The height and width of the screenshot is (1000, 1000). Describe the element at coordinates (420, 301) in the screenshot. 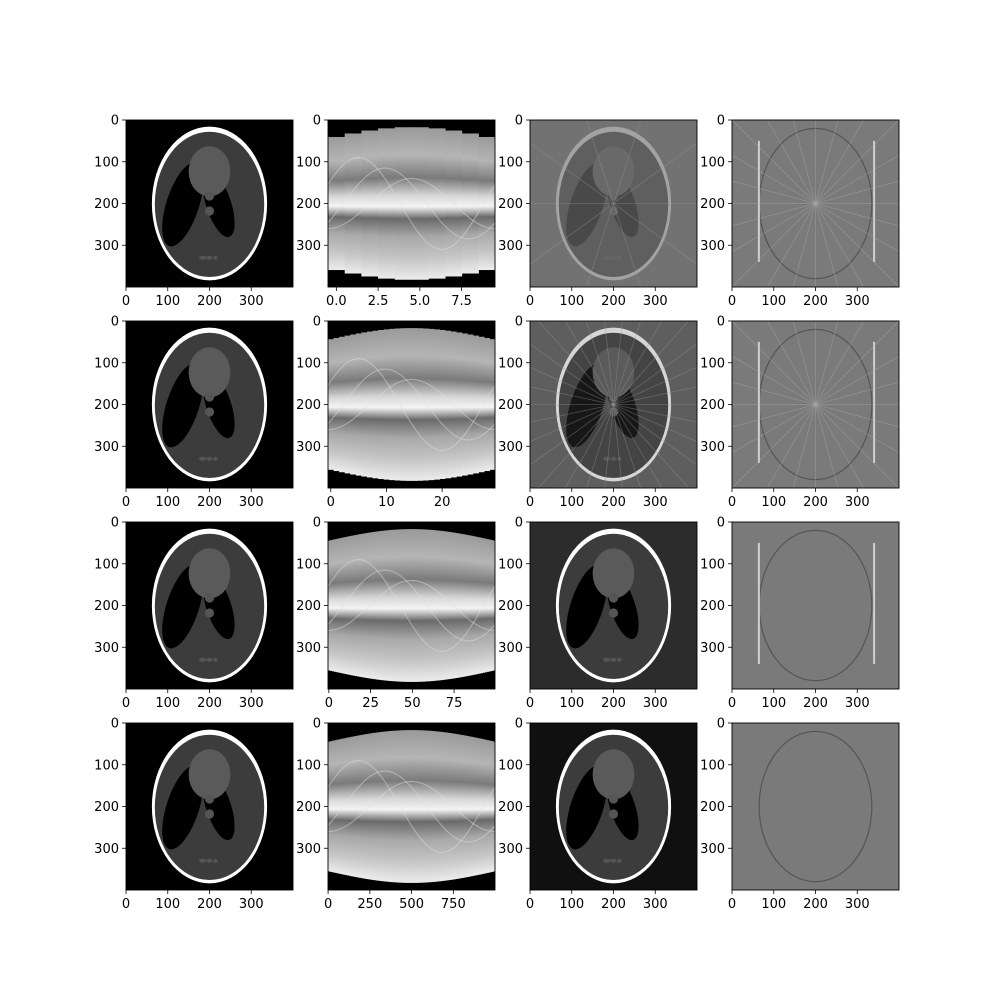

I see `x-tick-label: 5.0` at that location.